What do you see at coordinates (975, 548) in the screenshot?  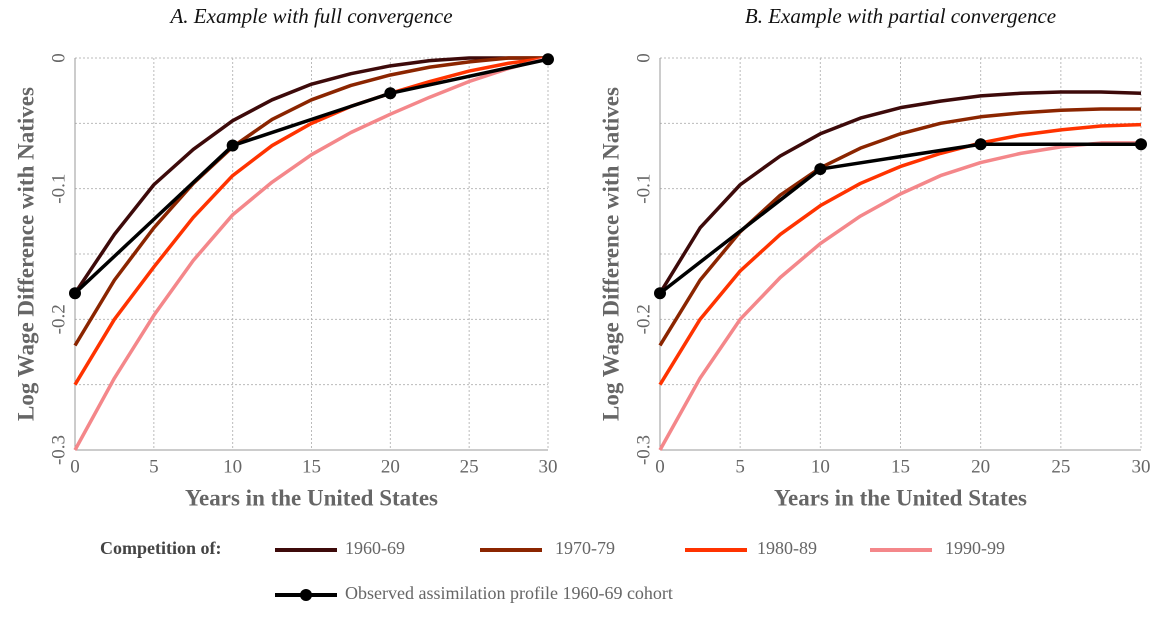 I see `legend-label: 1990-99` at bounding box center [975, 548].